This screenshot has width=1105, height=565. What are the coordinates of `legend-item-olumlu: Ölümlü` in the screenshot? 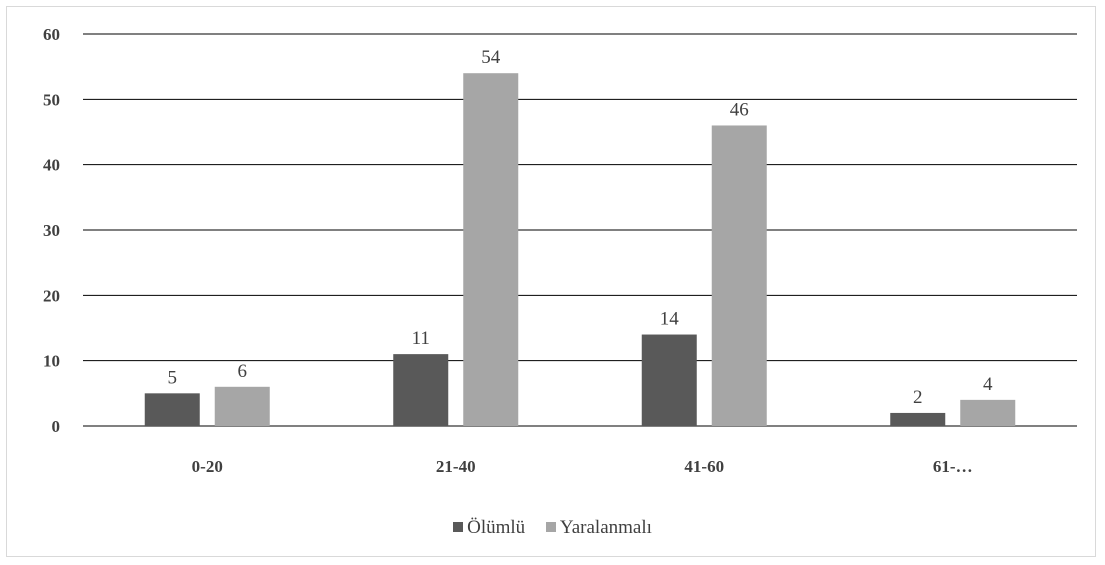 It's located at (489, 528).